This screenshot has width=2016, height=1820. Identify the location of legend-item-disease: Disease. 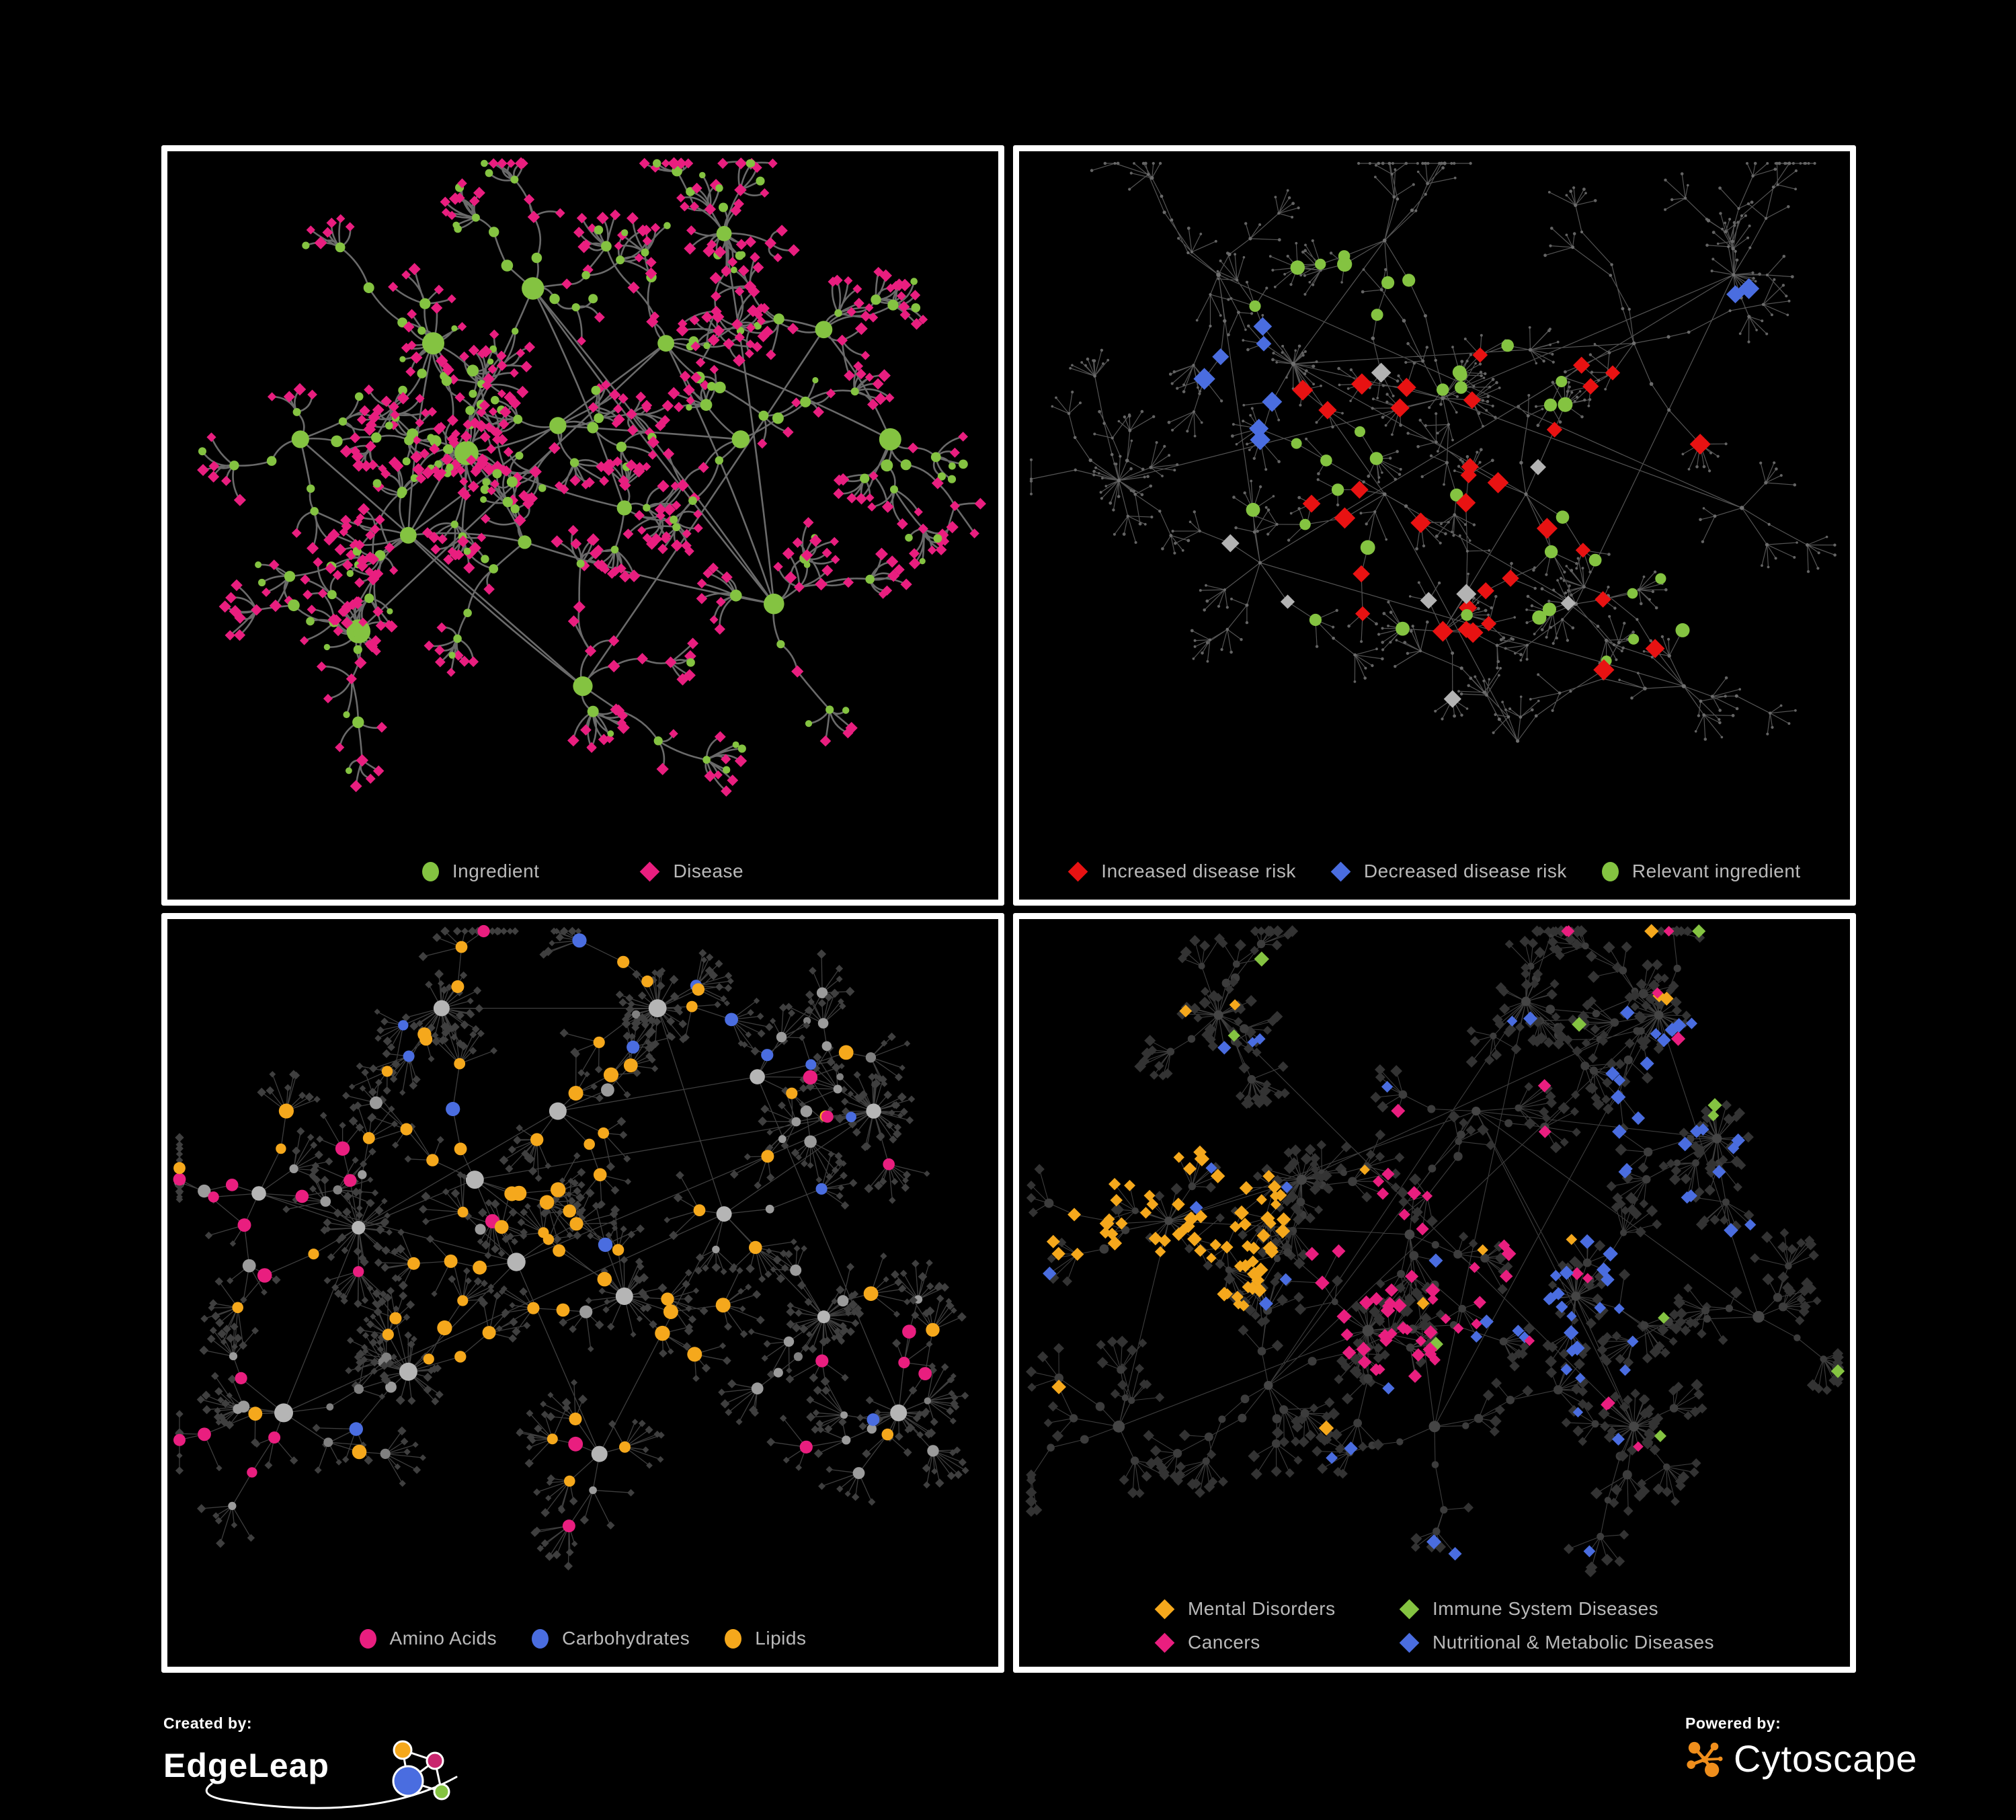
(691, 871).